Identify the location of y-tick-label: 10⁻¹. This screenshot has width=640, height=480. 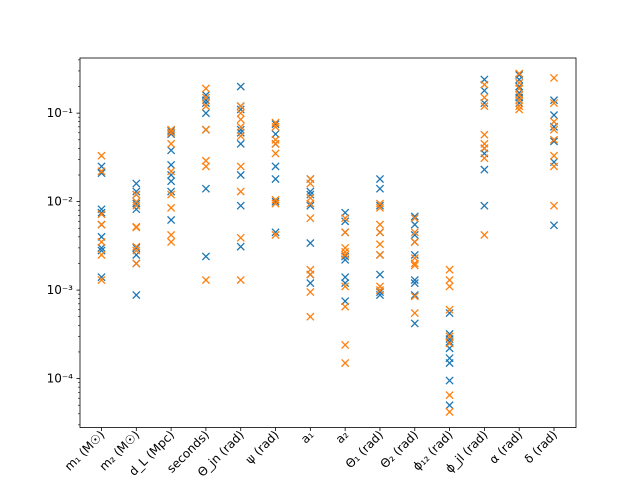
(60, 113).